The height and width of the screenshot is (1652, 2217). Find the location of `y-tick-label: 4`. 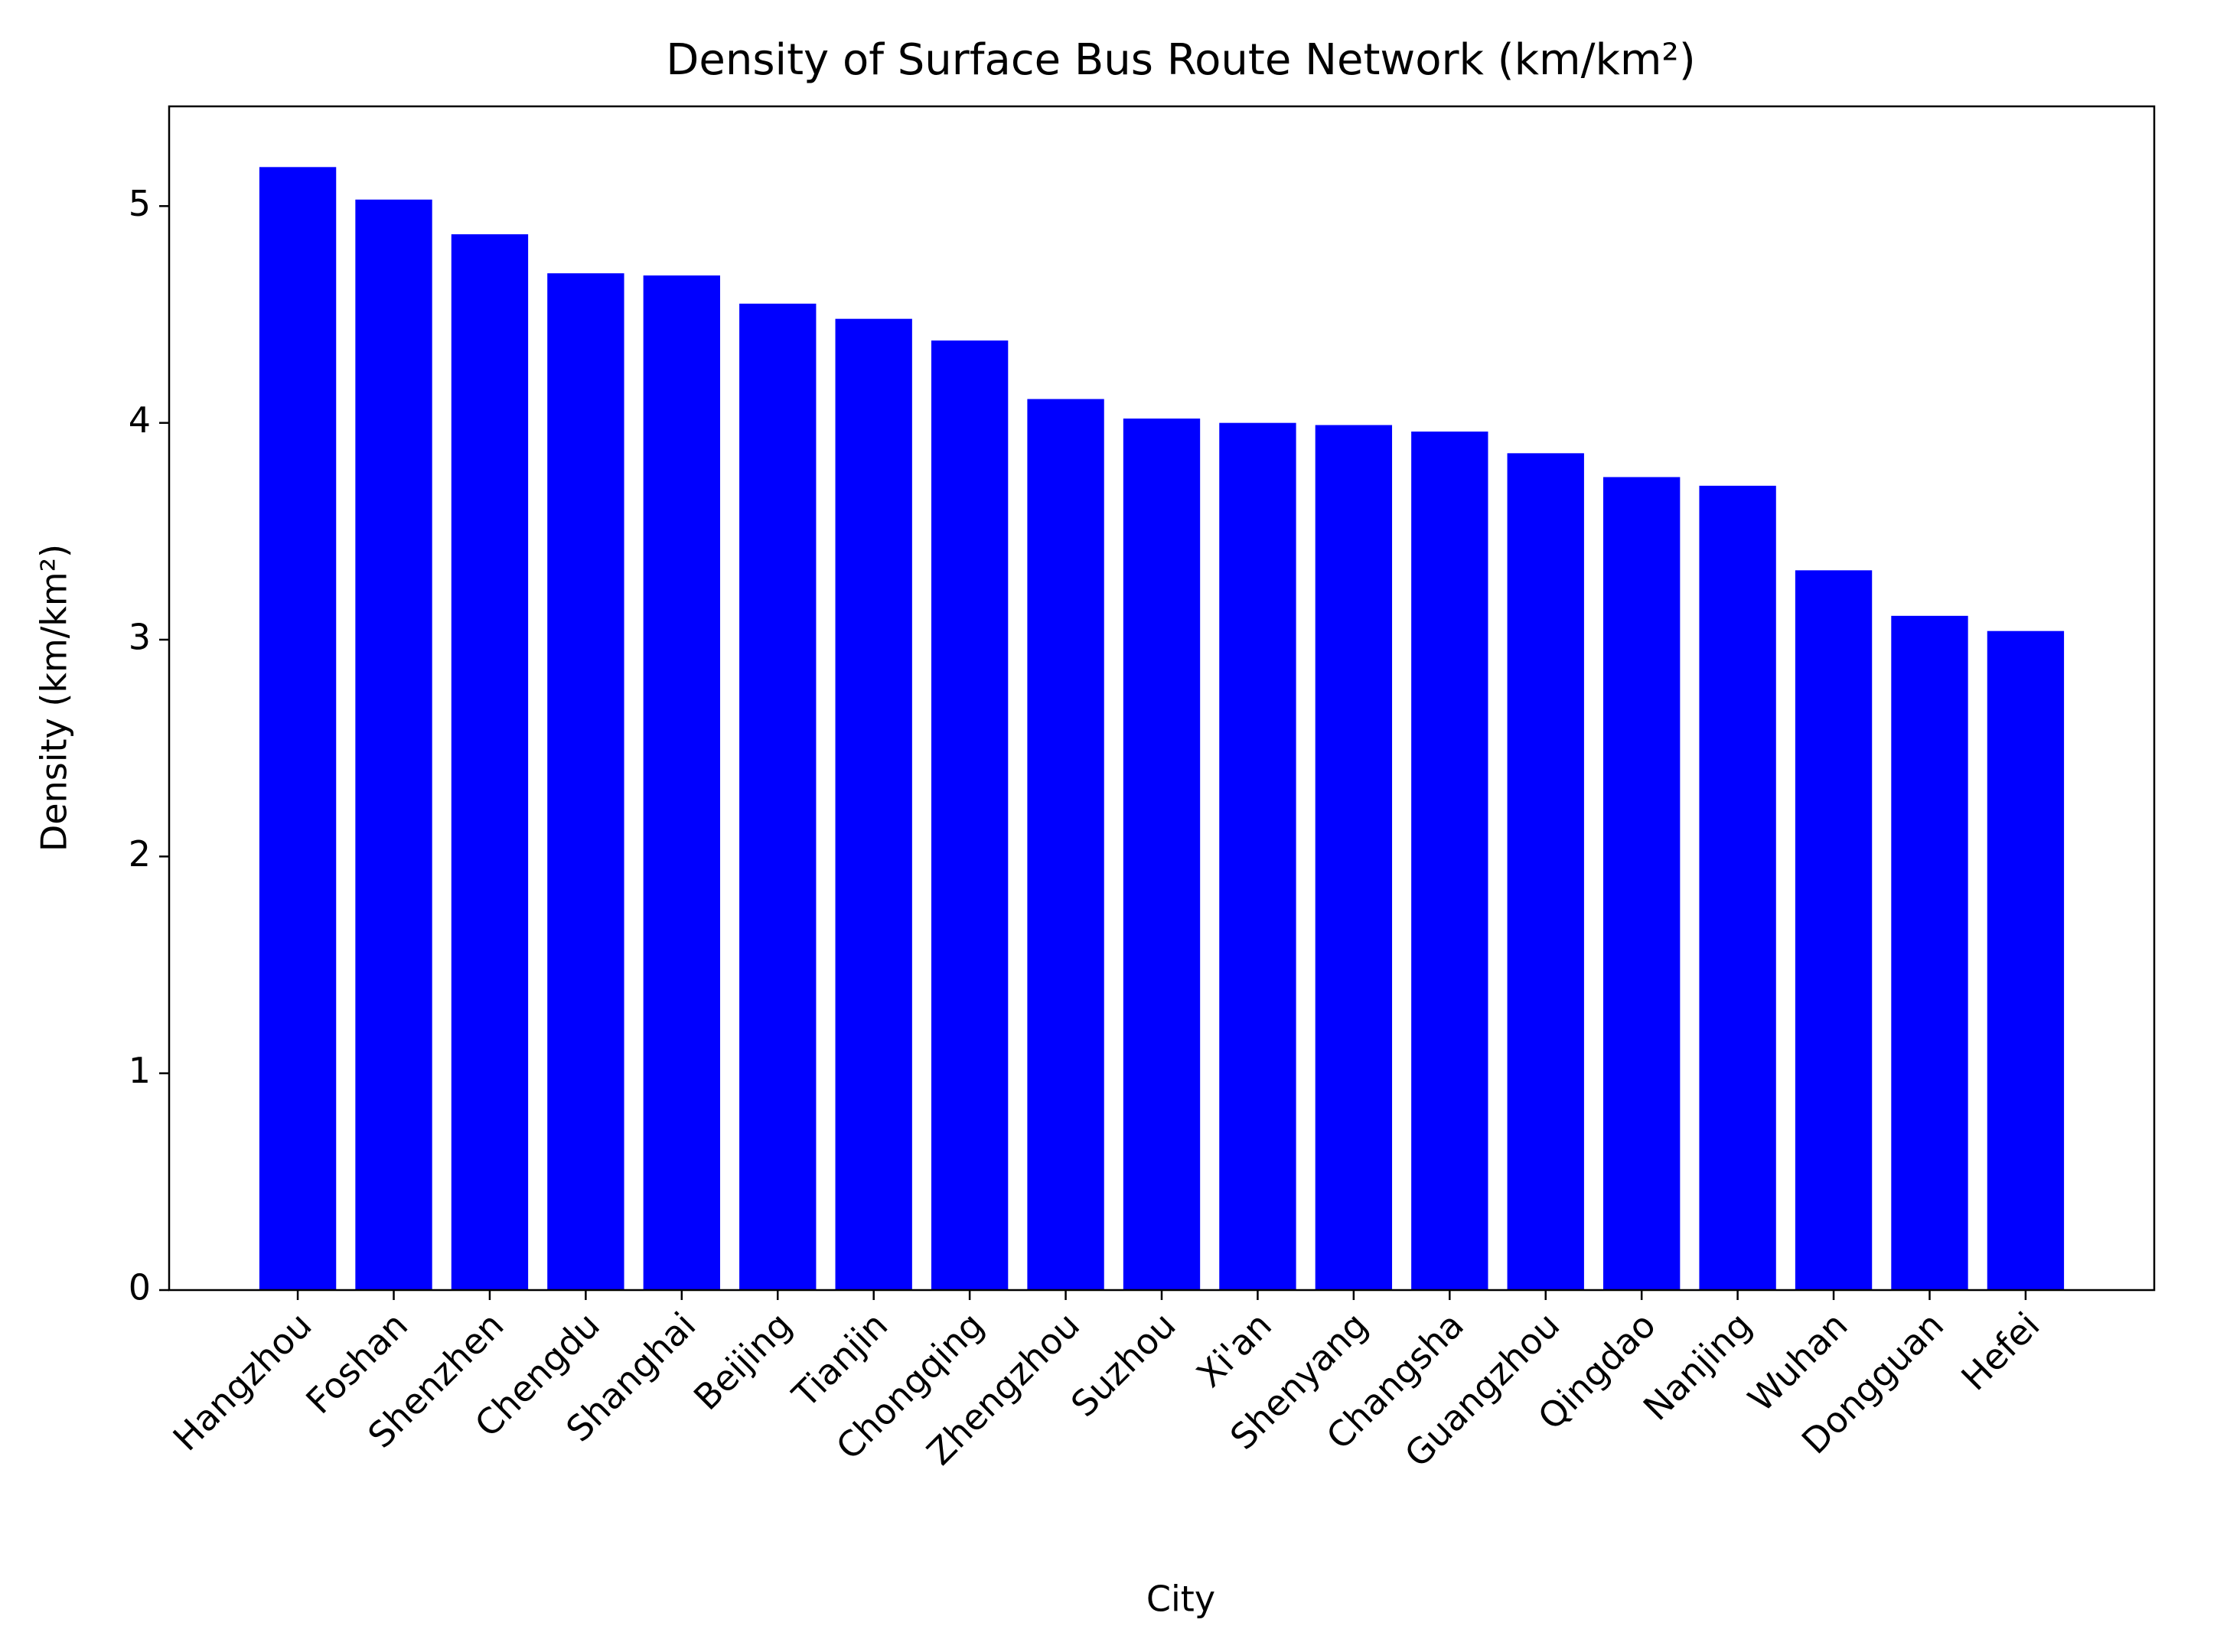

y-tick-label: 4 is located at coordinates (140, 420).